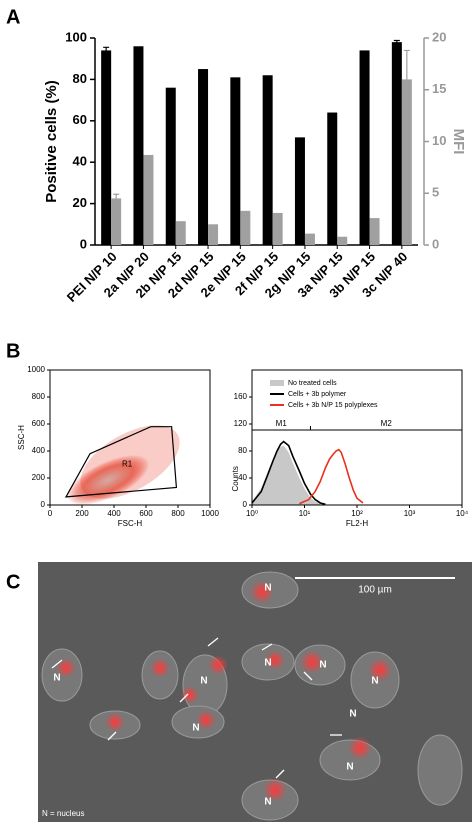 The height and width of the screenshot is (828, 474). I want to click on micrograph-legend: N = nucleus, so click(63, 813).